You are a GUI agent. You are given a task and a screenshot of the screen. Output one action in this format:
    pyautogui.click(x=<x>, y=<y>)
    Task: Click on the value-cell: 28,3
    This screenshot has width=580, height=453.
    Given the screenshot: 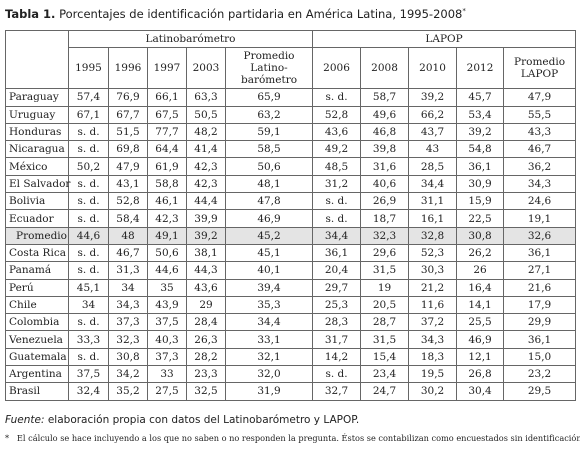 What is the action you would take?
    pyautogui.click(x=337, y=322)
    